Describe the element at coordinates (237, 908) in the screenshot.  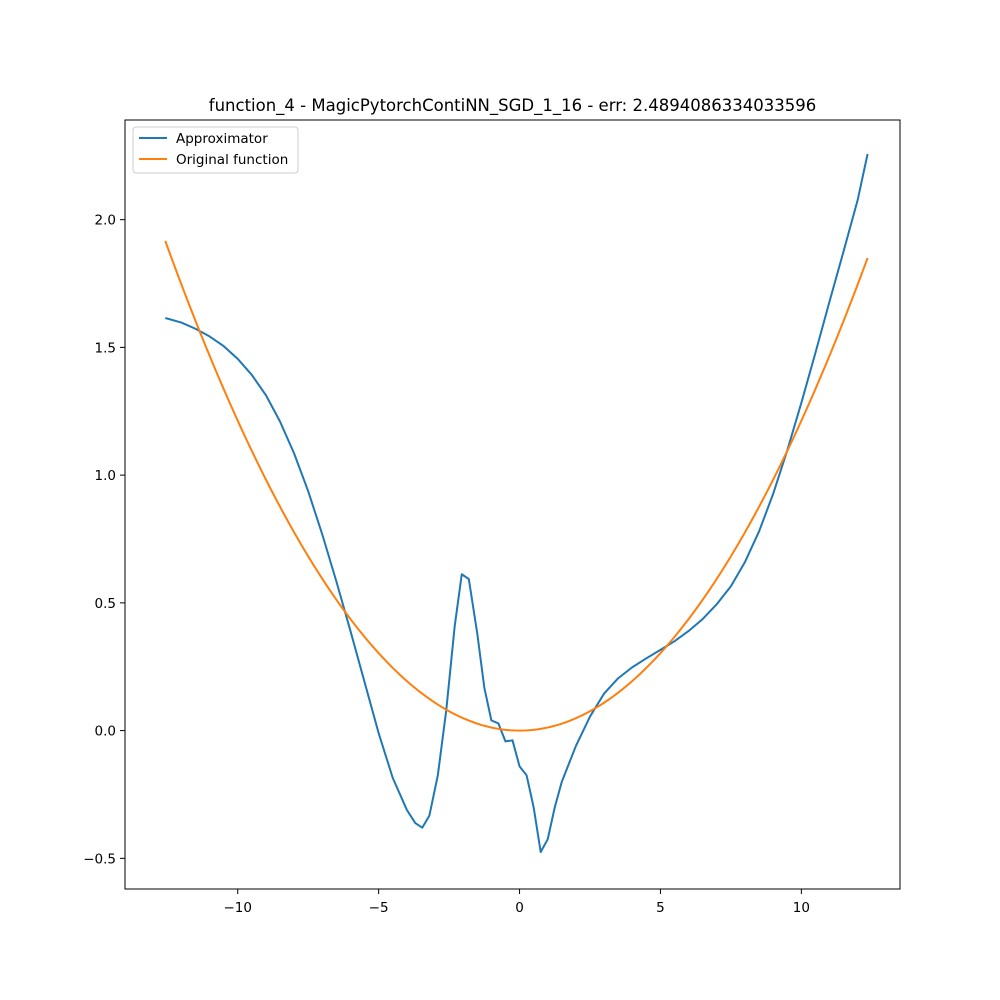
I see `x-tick-label: −10` at that location.